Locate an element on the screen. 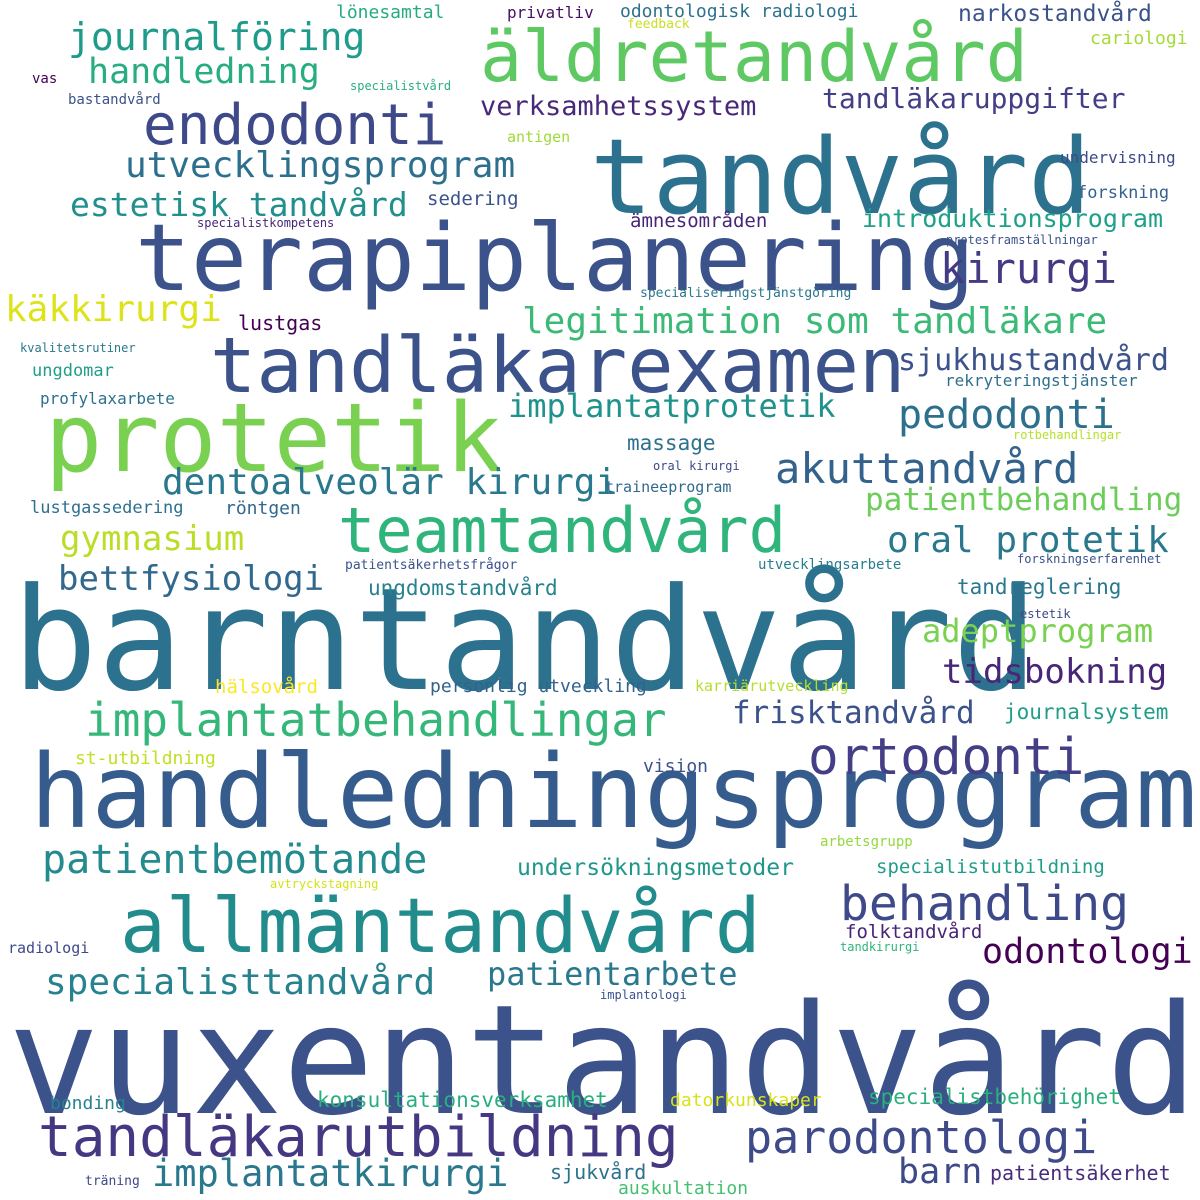 The height and width of the screenshot is (1200, 1200). word-bettfysiologi: bettfysiologi is located at coordinates (191, 579).